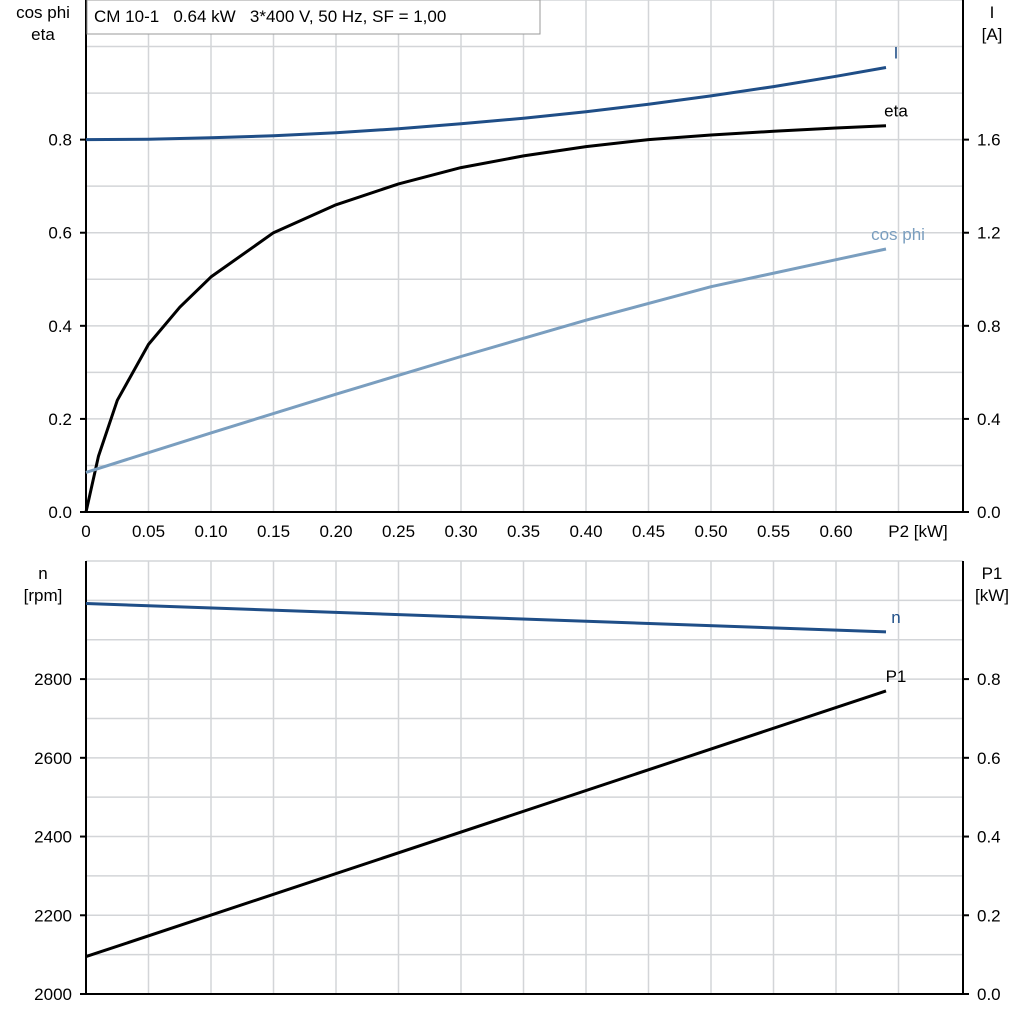  Describe the element at coordinates (896, 111) in the screenshot. I see `series-label: eta` at that location.